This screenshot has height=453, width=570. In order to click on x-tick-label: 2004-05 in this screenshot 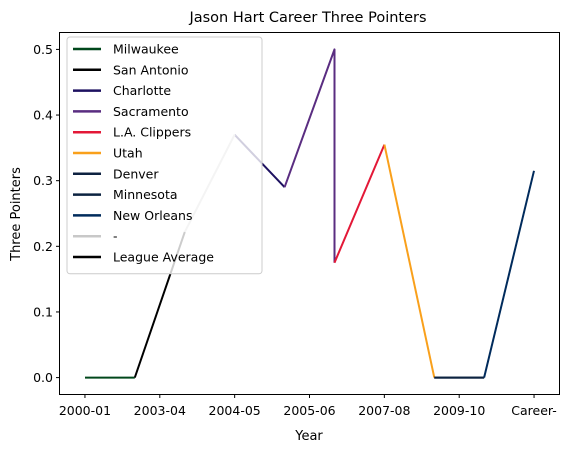, I will do `click(235, 410)`.